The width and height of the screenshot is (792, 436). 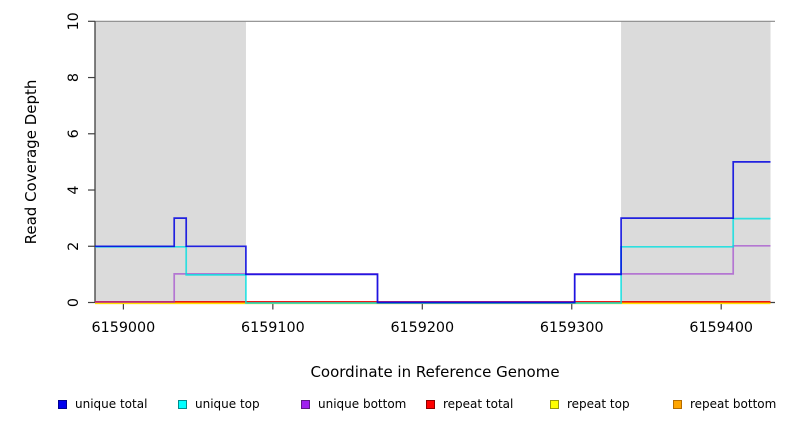 I want to click on legend-label: unique bottom, so click(x=362, y=404).